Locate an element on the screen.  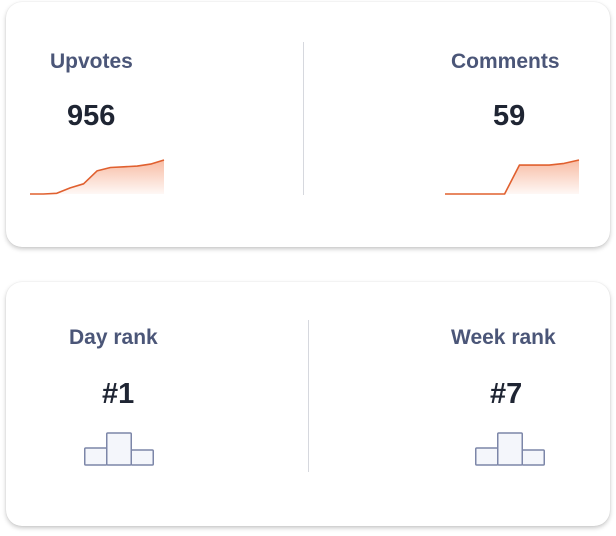
upvotes-sparkline-line is located at coordinates (97, 177).